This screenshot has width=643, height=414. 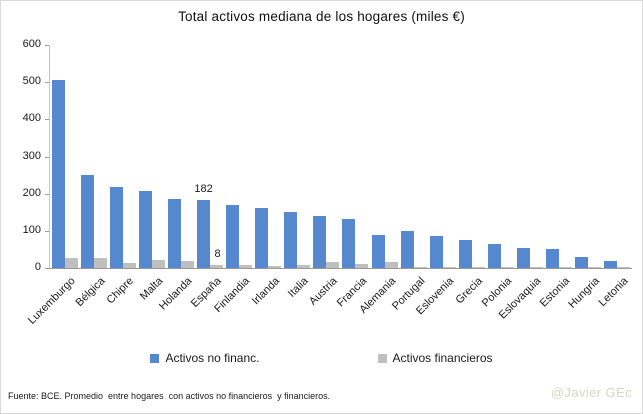 I want to click on bar-financial-grecia, so click(x=478, y=267).